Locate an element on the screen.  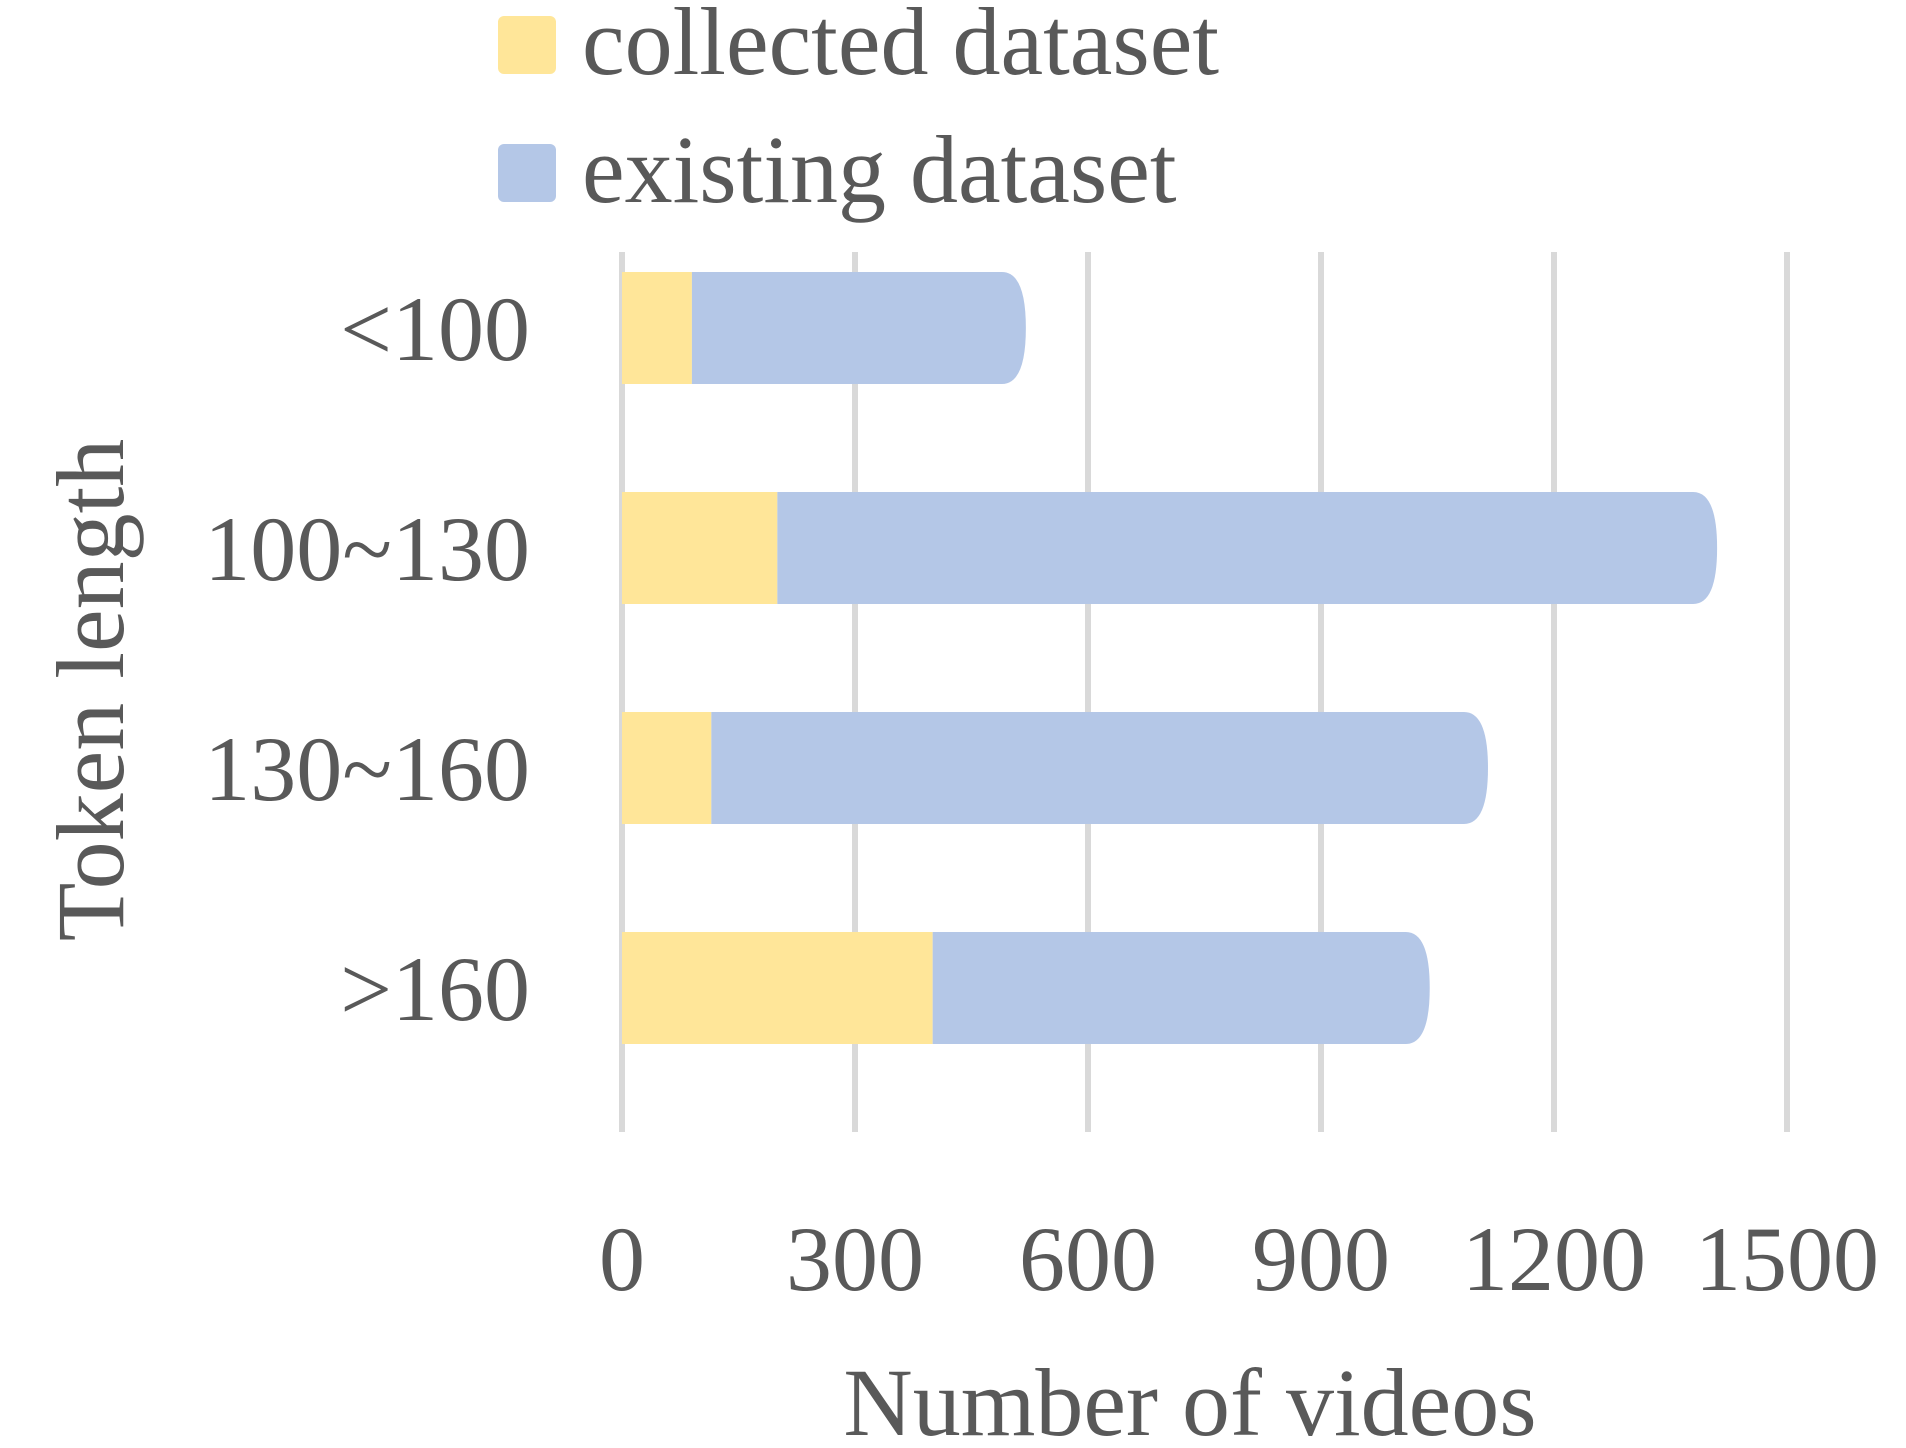
legend-label: collected dataset is located at coordinates (900, 47).